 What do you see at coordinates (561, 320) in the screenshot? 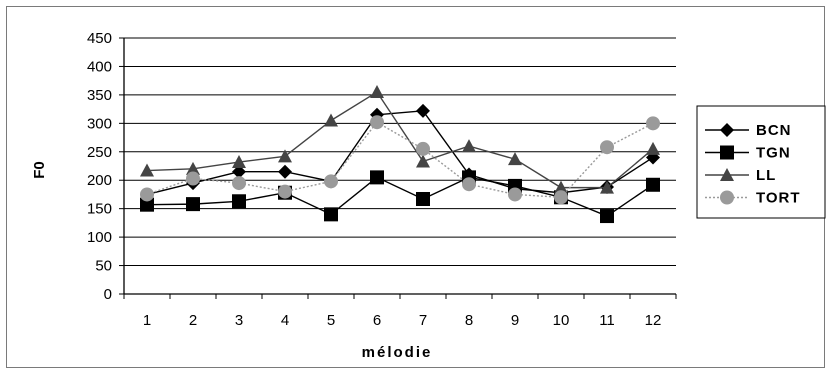
I see `x-tick-label: 10` at bounding box center [561, 320].